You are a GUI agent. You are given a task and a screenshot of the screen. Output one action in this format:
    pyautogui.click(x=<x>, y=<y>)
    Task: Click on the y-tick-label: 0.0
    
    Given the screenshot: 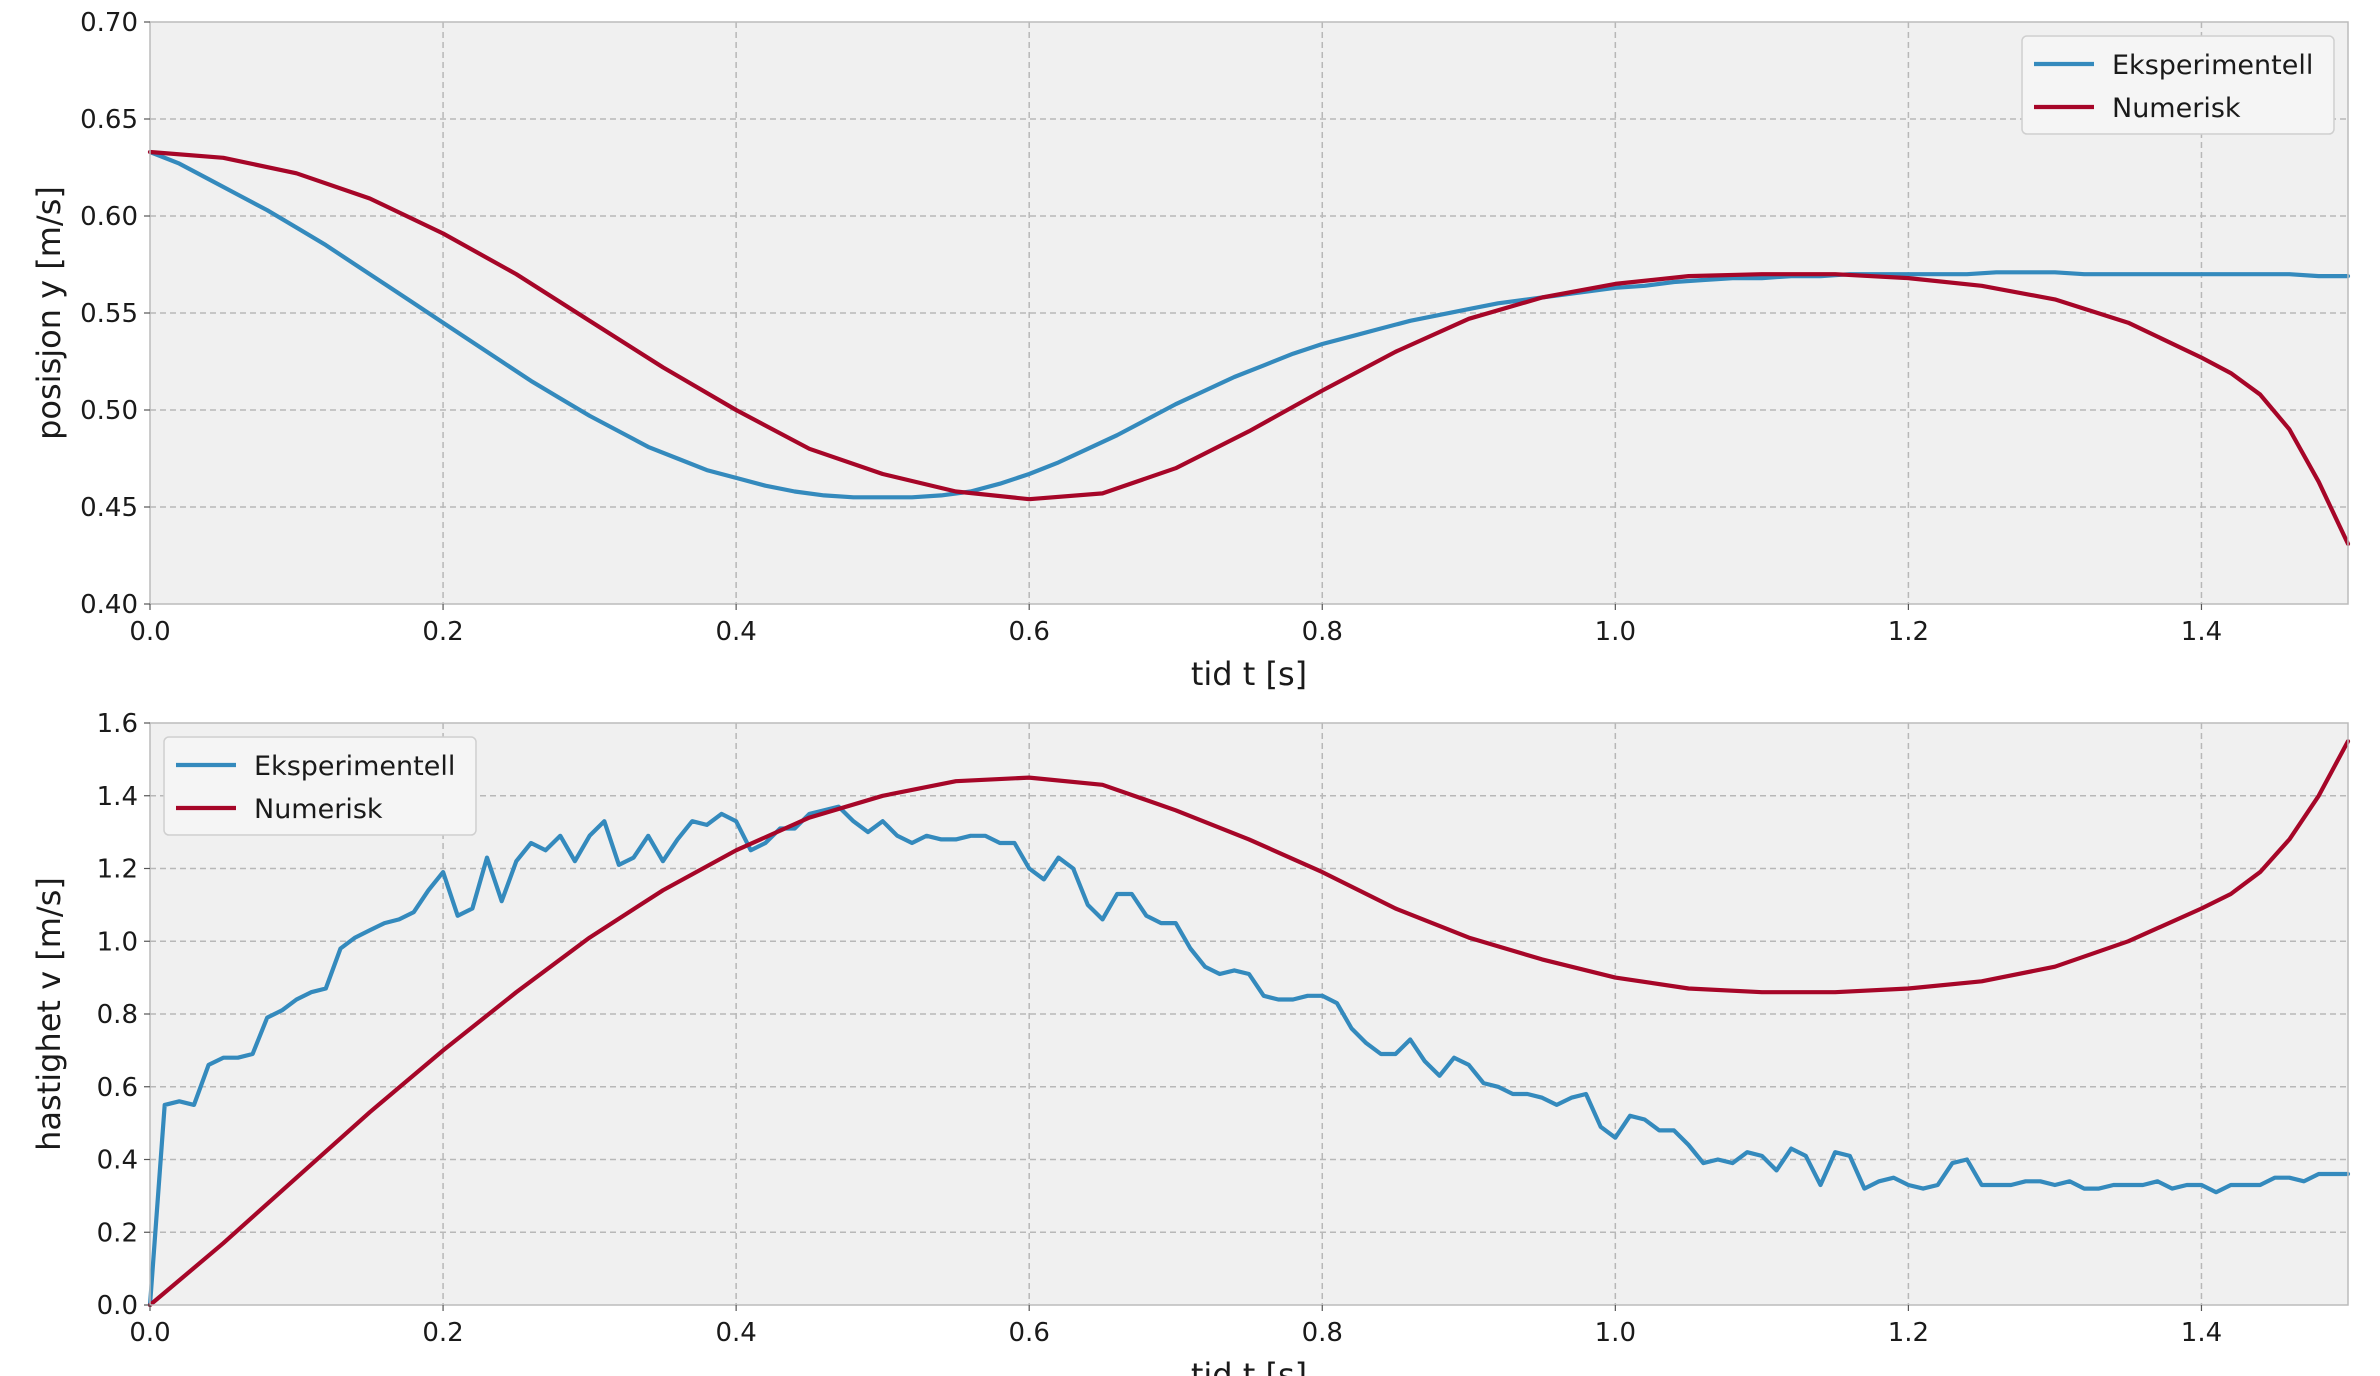 What is the action you would take?
    pyautogui.click(x=117, y=1306)
    